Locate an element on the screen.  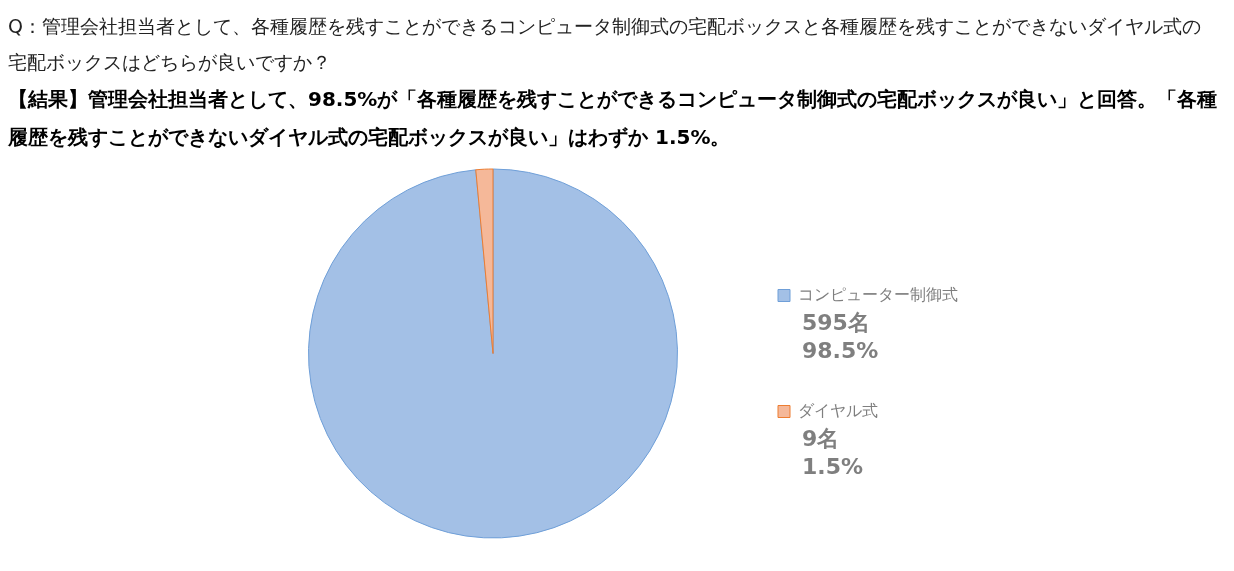
chart-subtitle: 【結果】管理会社担当者として、98.5%が「各種履歴を残すことができるコンピュータ制御式の宅配ボックスが良い」と回答。「各種履歴を残すことができないダイヤル式の宅配ボックスが良い」はわずか 1.5%。 is located at coordinates (613, 118).